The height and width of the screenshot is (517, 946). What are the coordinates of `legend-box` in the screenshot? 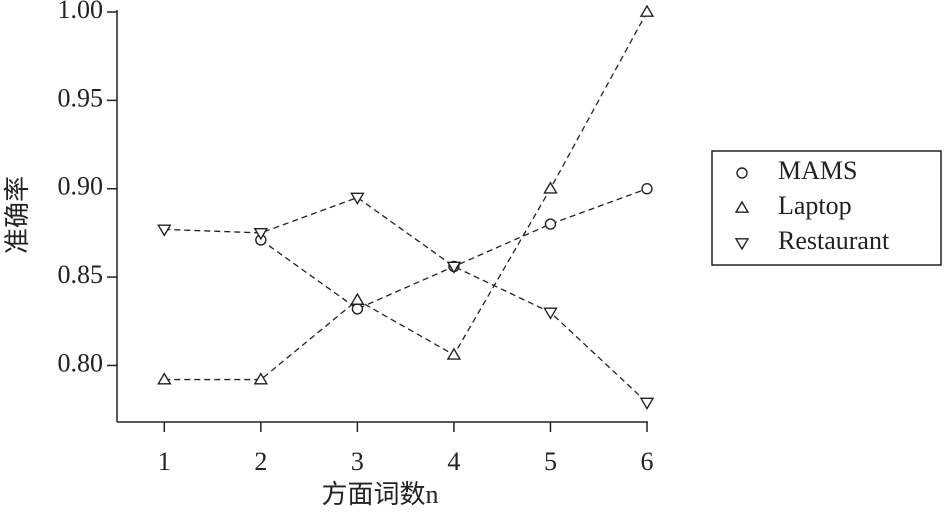 It's located at (826, 208).